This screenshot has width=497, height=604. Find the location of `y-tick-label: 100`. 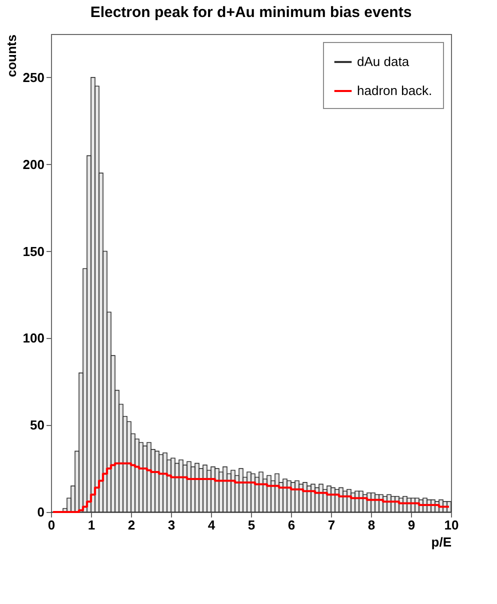

y-tick-label: 100 is located at coordinates (33, 338).